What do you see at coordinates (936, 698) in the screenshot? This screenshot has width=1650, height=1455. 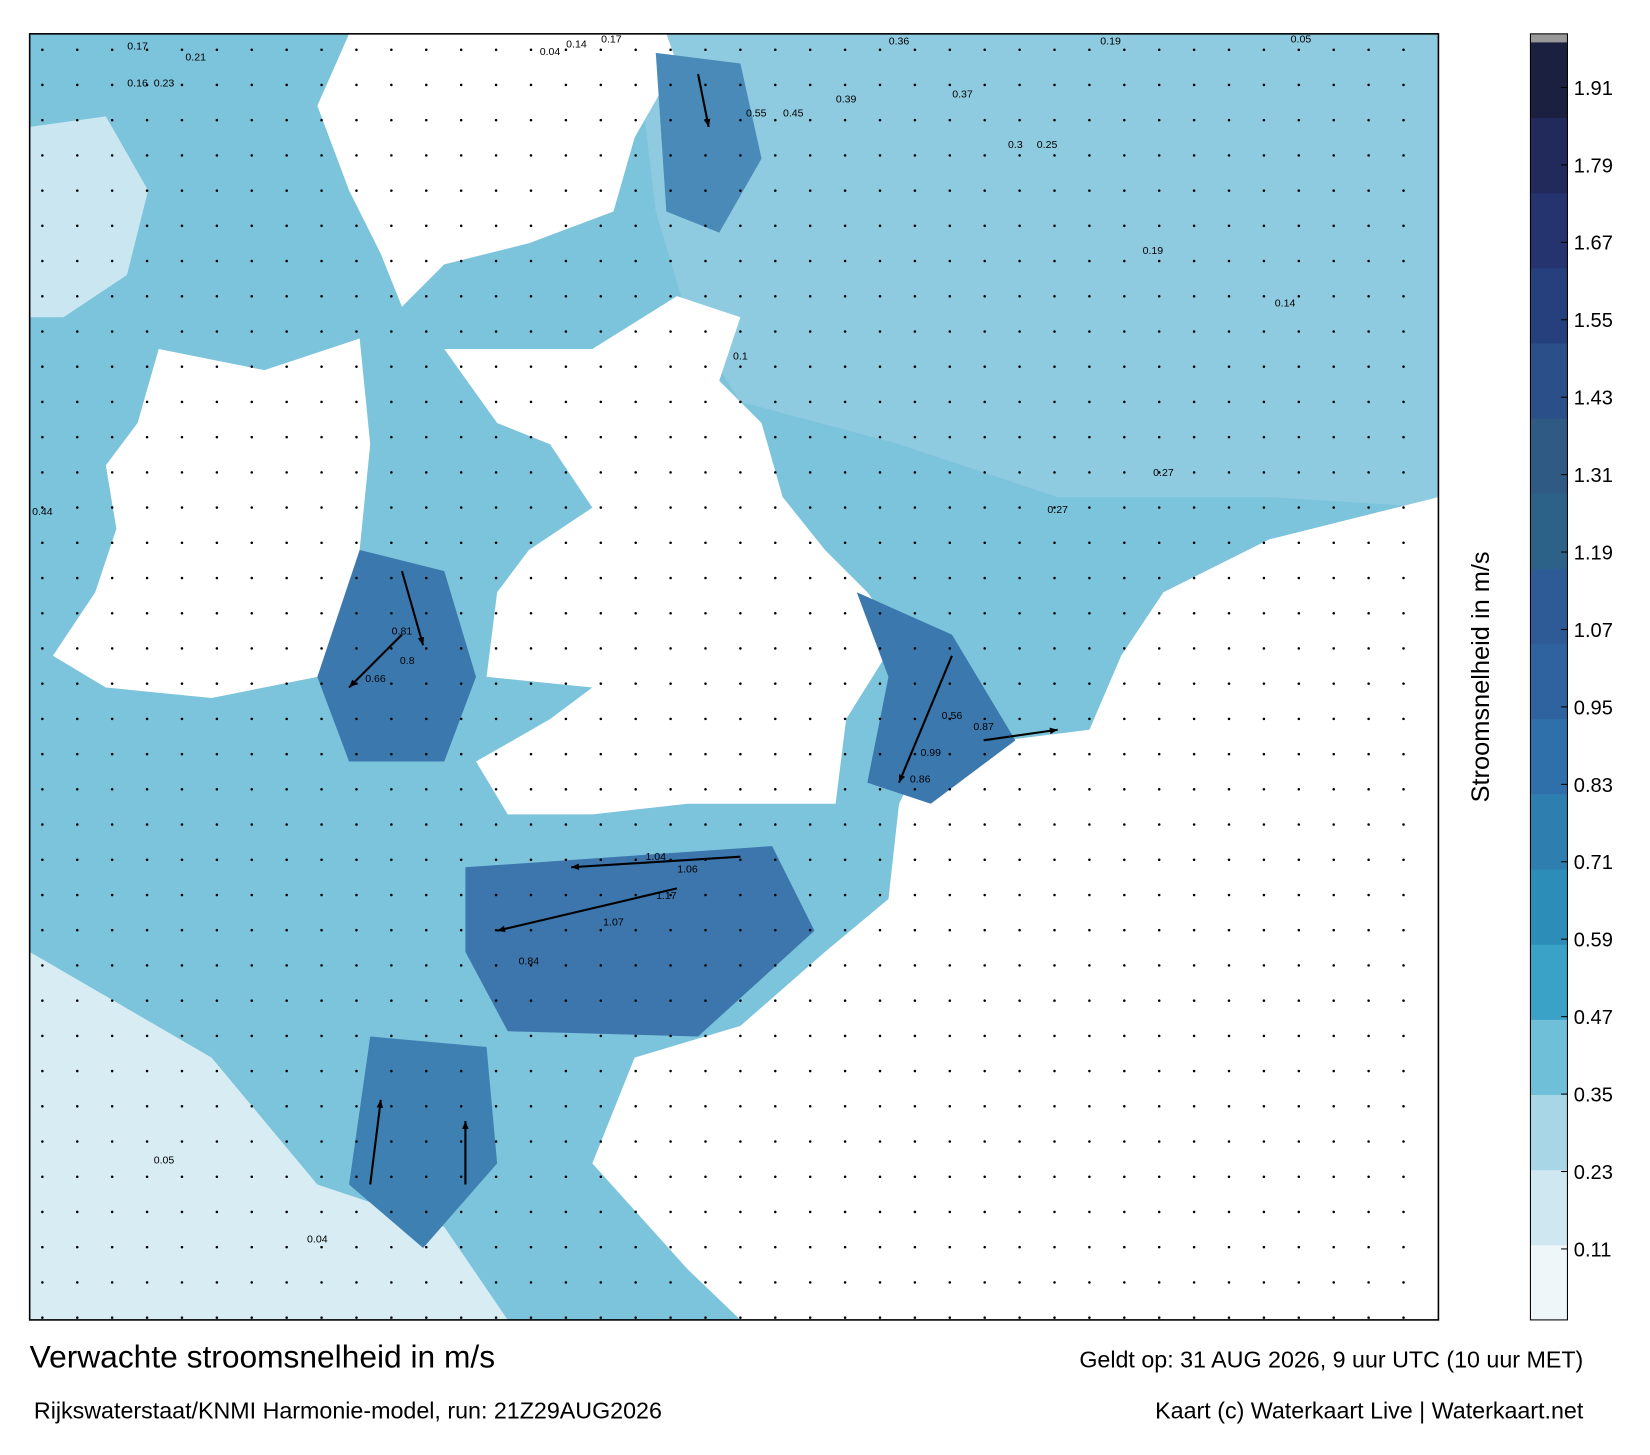 I see `deep-channel` at bounding box center [936, 698].